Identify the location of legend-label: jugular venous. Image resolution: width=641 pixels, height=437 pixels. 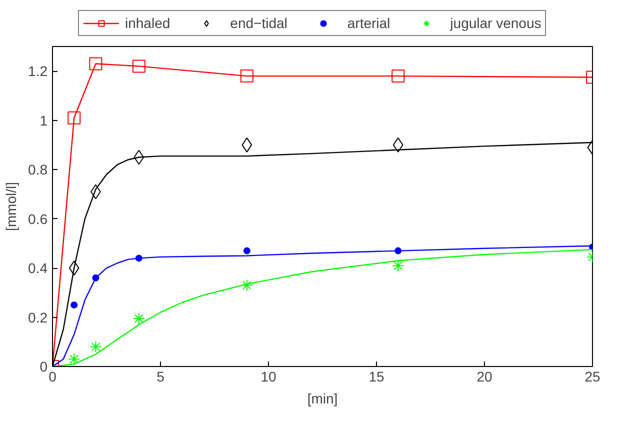
(496, 23).